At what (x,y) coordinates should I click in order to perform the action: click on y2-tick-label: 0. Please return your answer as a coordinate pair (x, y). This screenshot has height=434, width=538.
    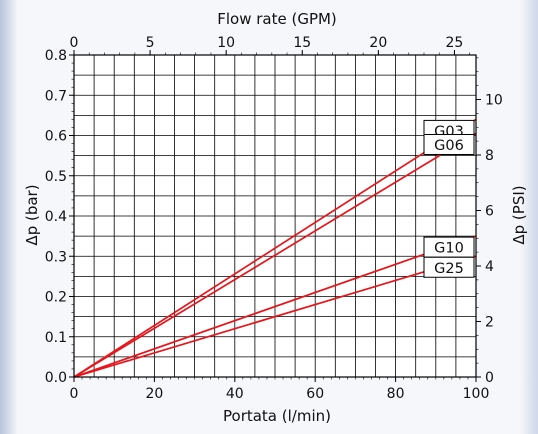
    Looking at the image, I should click on (489, 378).